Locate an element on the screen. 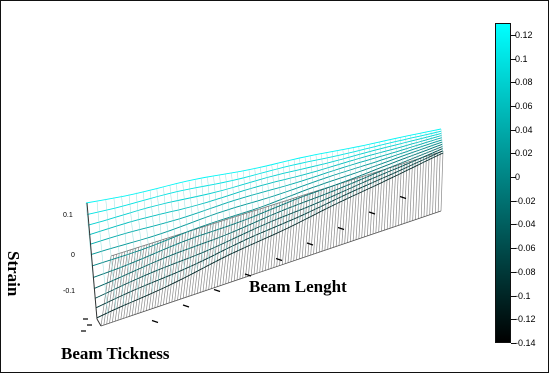 The height and width of the screenshot is (373, 549). colorbar-tick-label: 0.12 is located at coordinates (524, 34).